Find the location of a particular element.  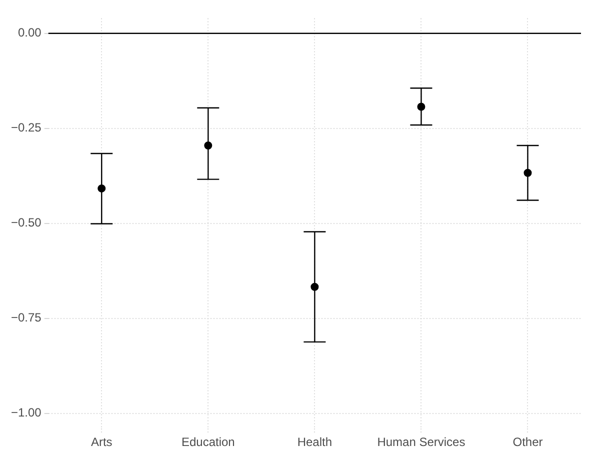

y-tick-label: 0.00 is located at coordinates (30, 33).